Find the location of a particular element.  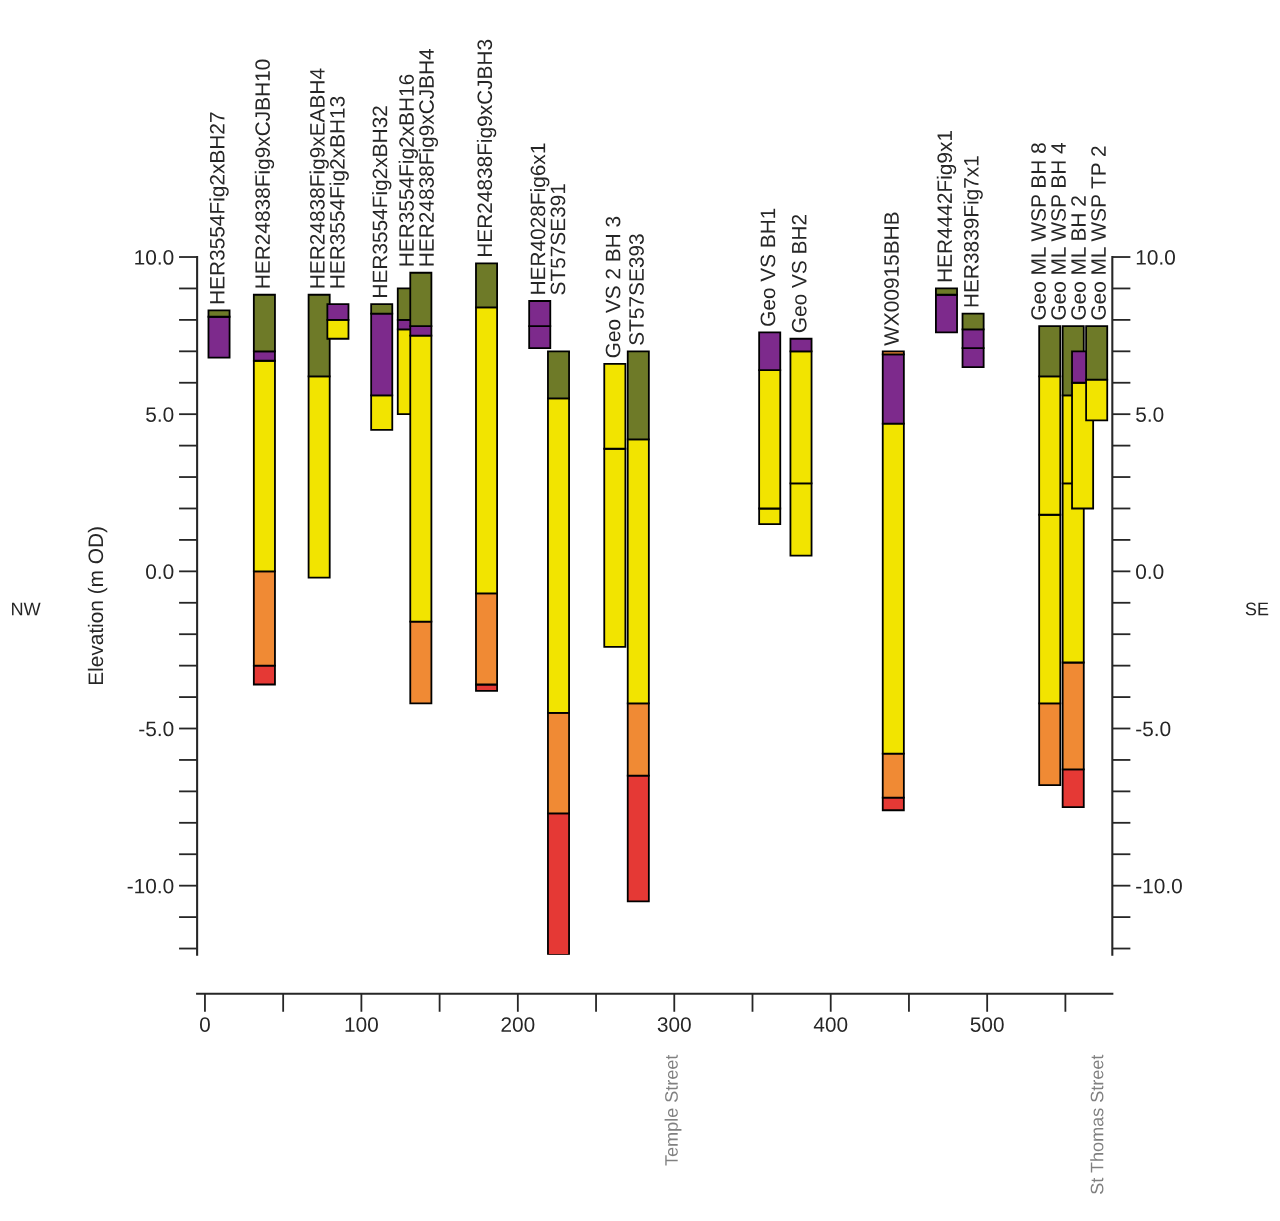

annotation: ST57SE391 is located at coordinates (558, 239).